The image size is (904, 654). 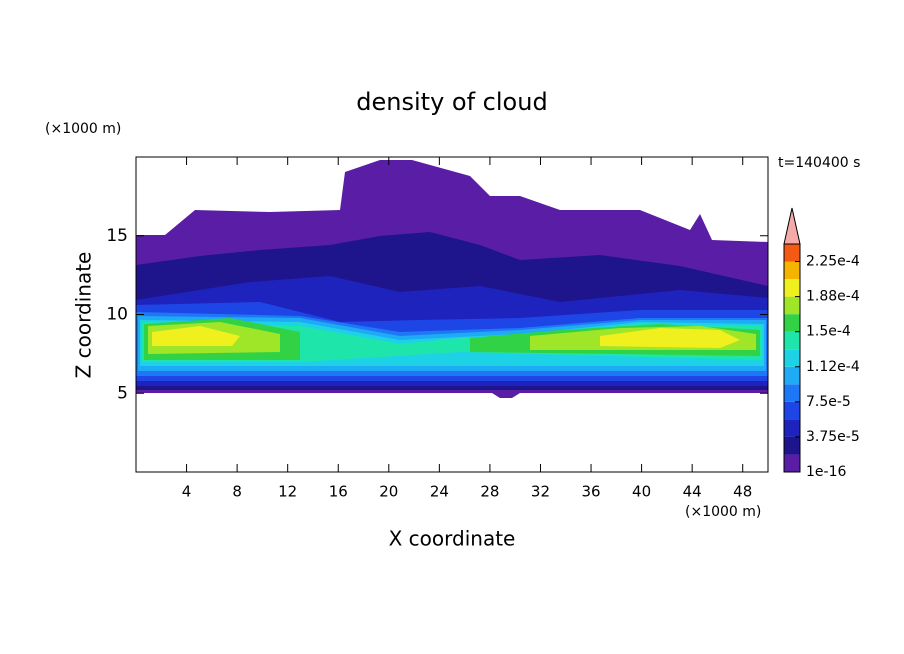 I want to click on x-tick-label: 24, so click(x=439, y=492).